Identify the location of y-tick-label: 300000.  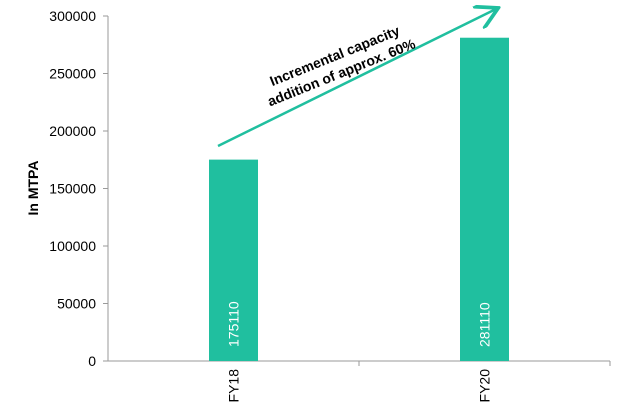
(72, 16).